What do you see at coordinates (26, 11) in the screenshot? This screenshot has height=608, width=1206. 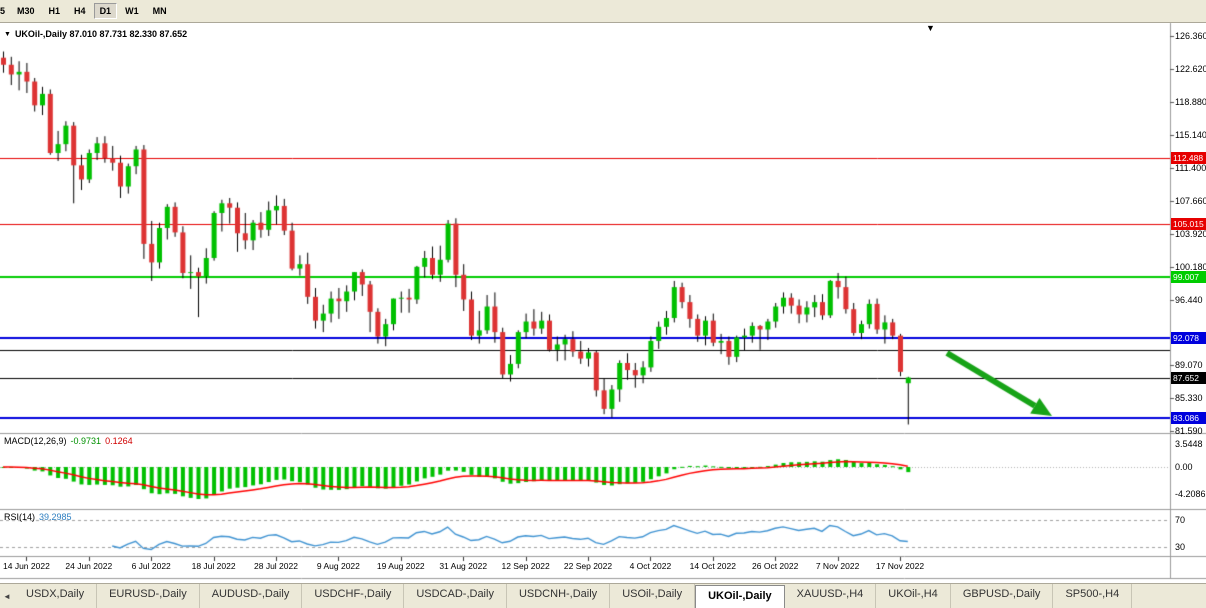 I see `timeframe-button-m30: M30` at bounding box center [26, 11].